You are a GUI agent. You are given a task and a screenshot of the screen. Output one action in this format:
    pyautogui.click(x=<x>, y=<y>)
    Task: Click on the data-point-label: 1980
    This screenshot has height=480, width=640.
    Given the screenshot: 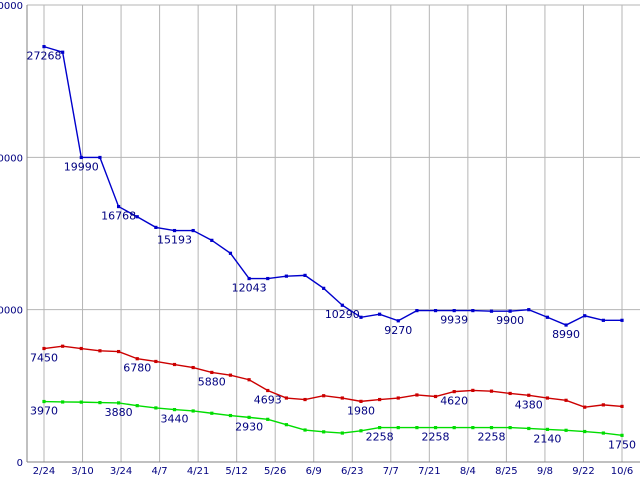 What is the action you would take?
    pyautogui.click(x=361, y=410)
    